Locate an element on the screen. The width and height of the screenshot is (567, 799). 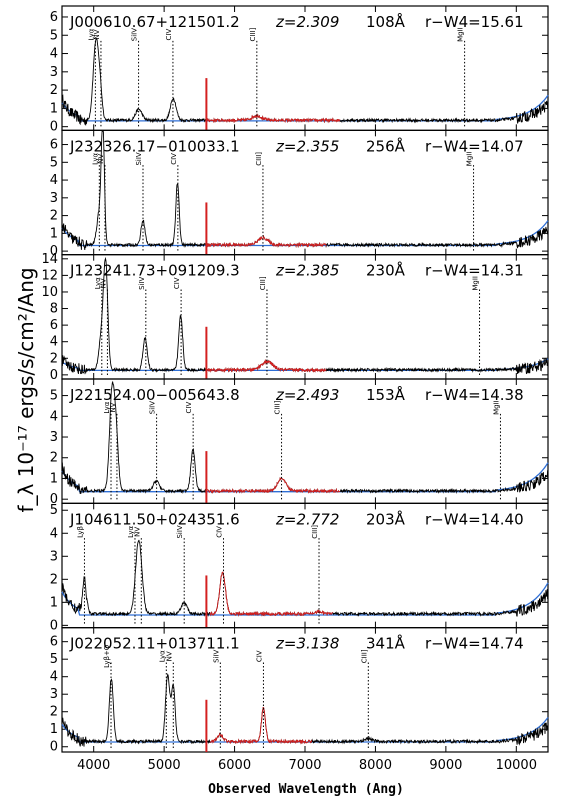
x-tick-label: 7000 is located at coordinates (304, 765).